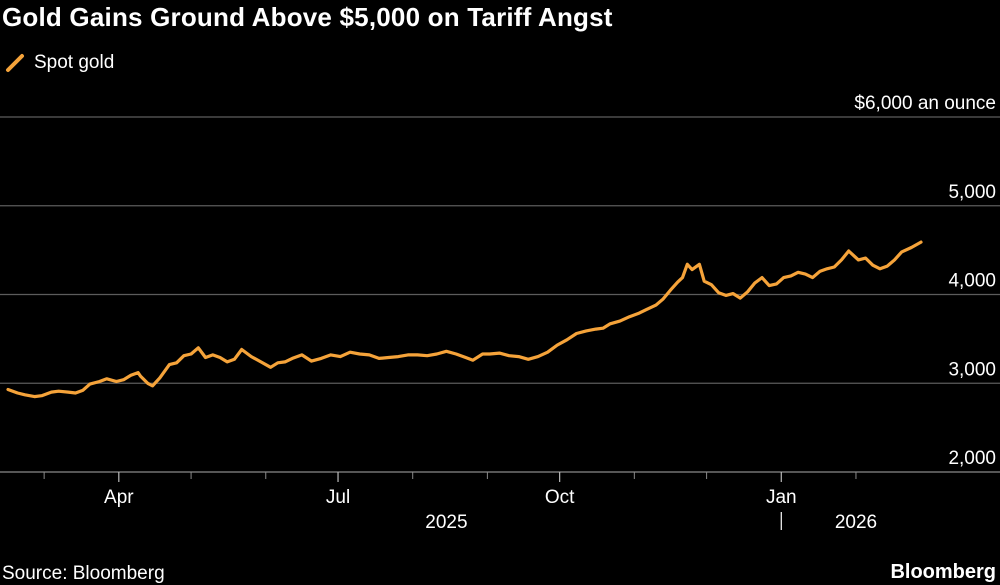 The height and width of the screenshot is (585, 1000). What do you see at coordinates (560, 497) in the screenshot?
I see `x-tick-label: Oct` at bounding box center [560, 497].